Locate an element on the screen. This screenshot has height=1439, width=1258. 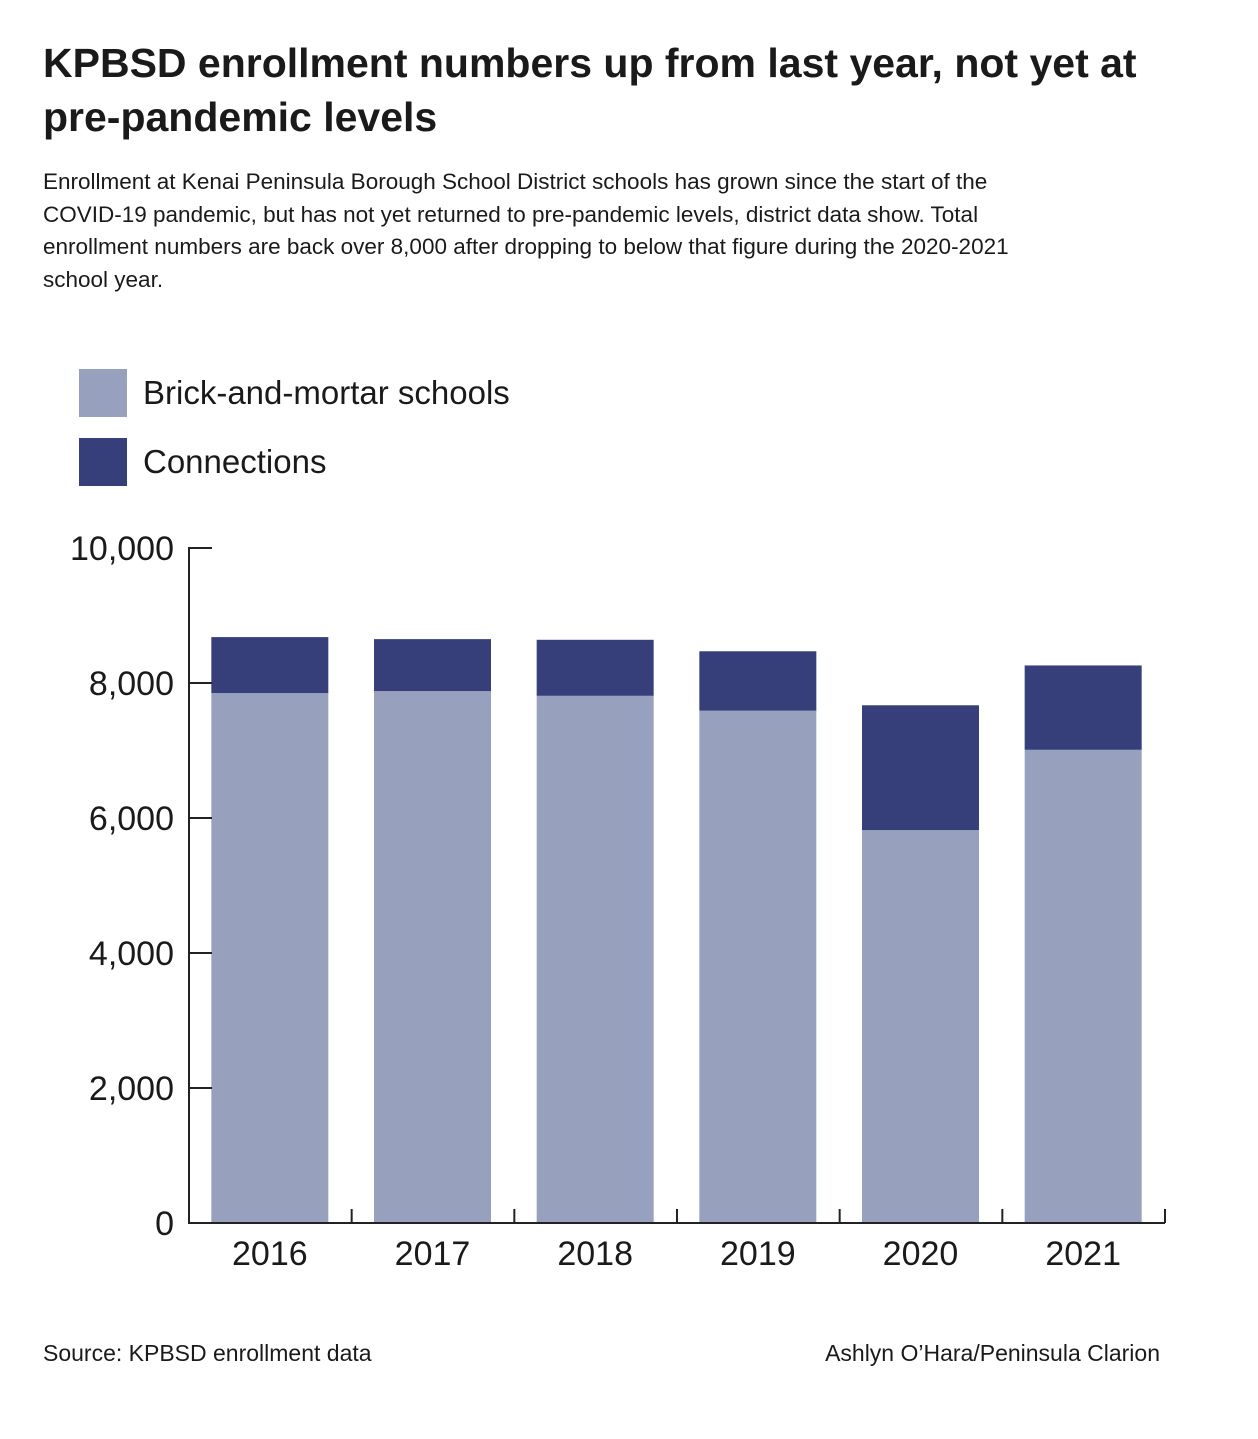
legend-label-brick: Brick-and-mortar schools is located at coordinates (326, 392).